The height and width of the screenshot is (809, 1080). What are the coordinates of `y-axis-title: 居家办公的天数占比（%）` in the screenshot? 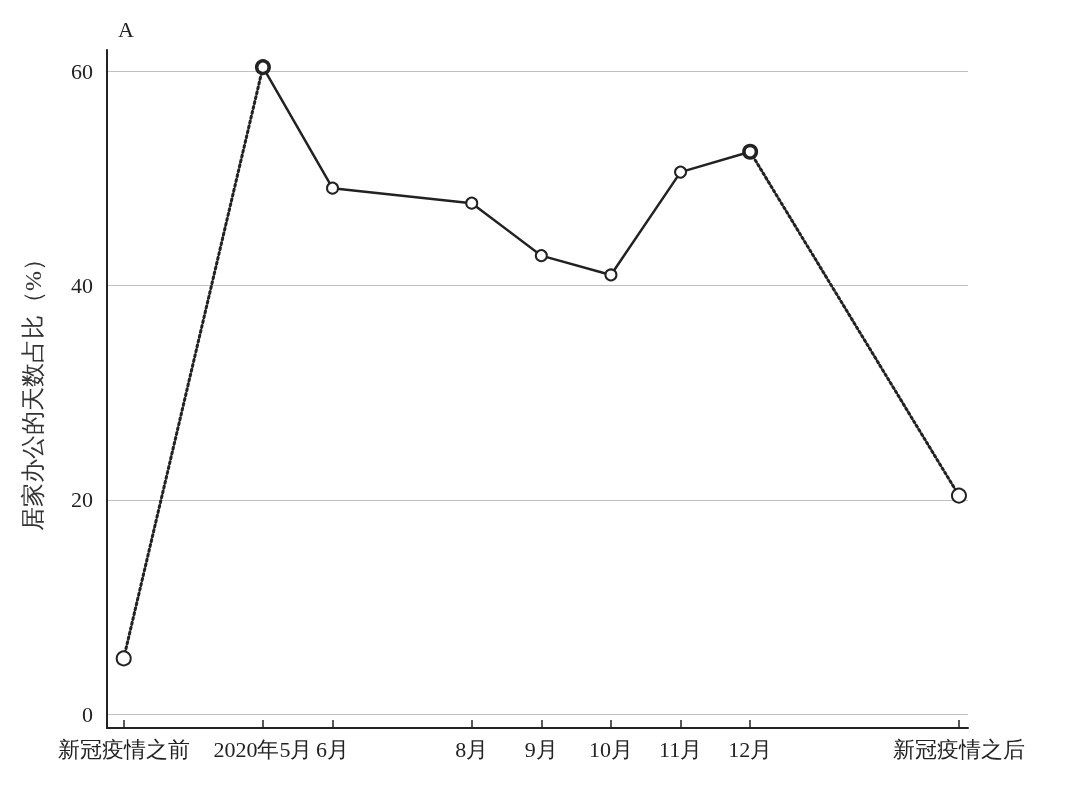 It's located at (33, 389).